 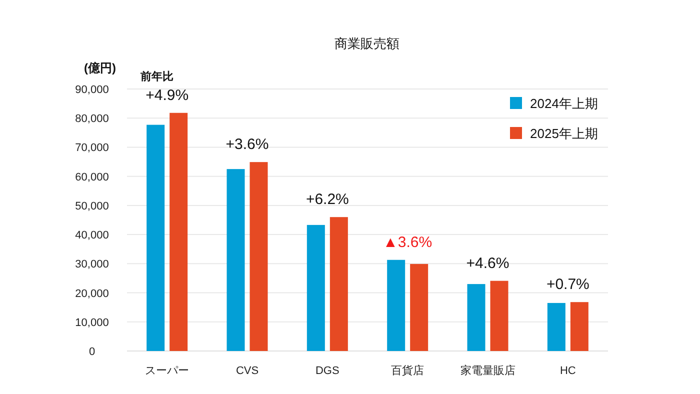 What do you see at coordinates (92, 264) in the screenshot?
I see `y-tick-label: 30,000` at bounding box center [92, 264].